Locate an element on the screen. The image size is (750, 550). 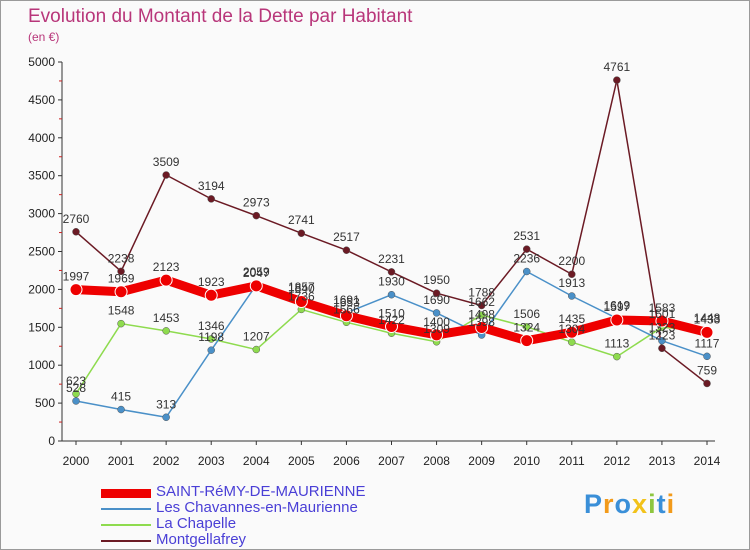
data-label: 2231 is located at coordinates (391, 259).